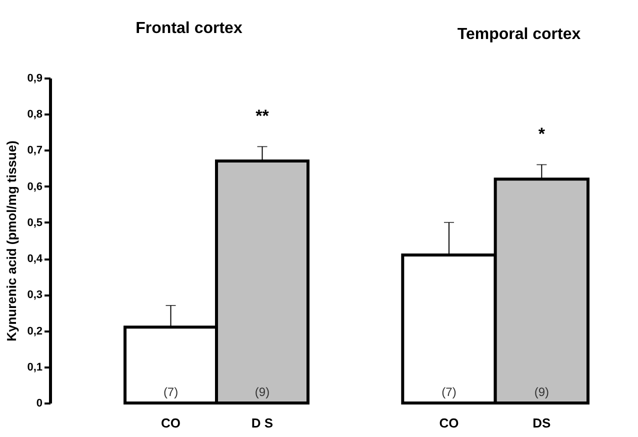 The width and height of the screenshot is (638, 437). What do you see at coordinates (262, 423) in the screenshot?
I see `x-tick-label: D S` at bounding box center [262, 423].